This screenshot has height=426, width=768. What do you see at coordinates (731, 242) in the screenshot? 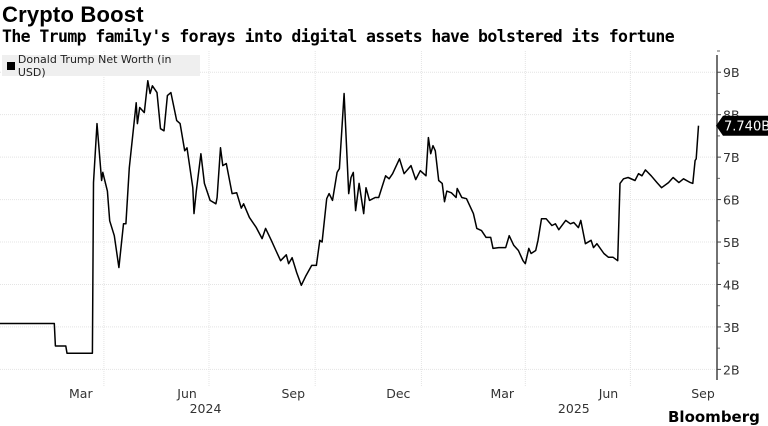
I see `y-tick-label: 5B` at bounding box center [731, 242].